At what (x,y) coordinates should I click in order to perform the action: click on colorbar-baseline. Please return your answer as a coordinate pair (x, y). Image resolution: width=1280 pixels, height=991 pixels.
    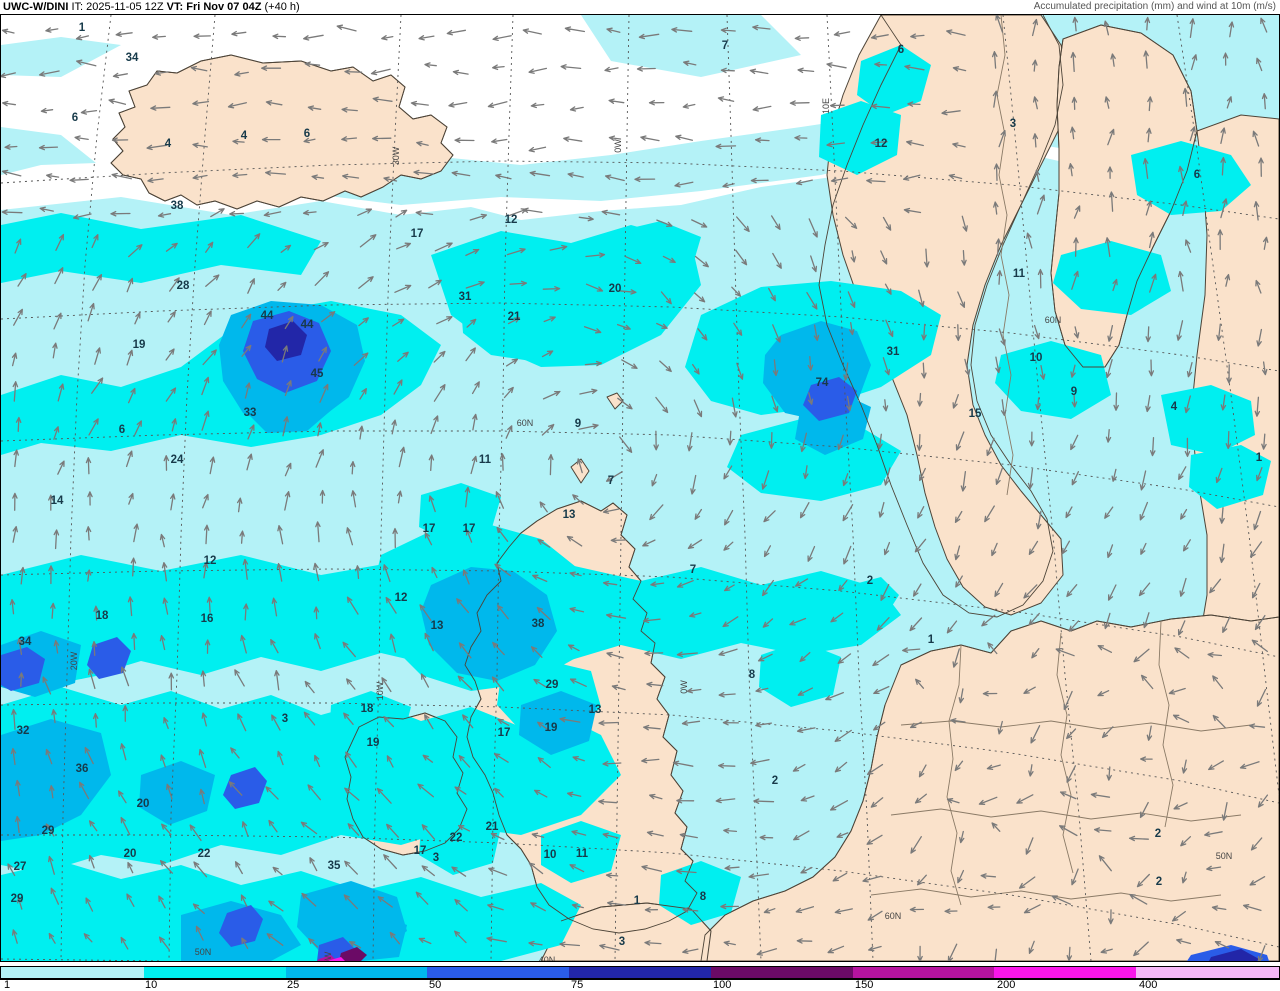
    Looking at the image, I should click on (640, 979).